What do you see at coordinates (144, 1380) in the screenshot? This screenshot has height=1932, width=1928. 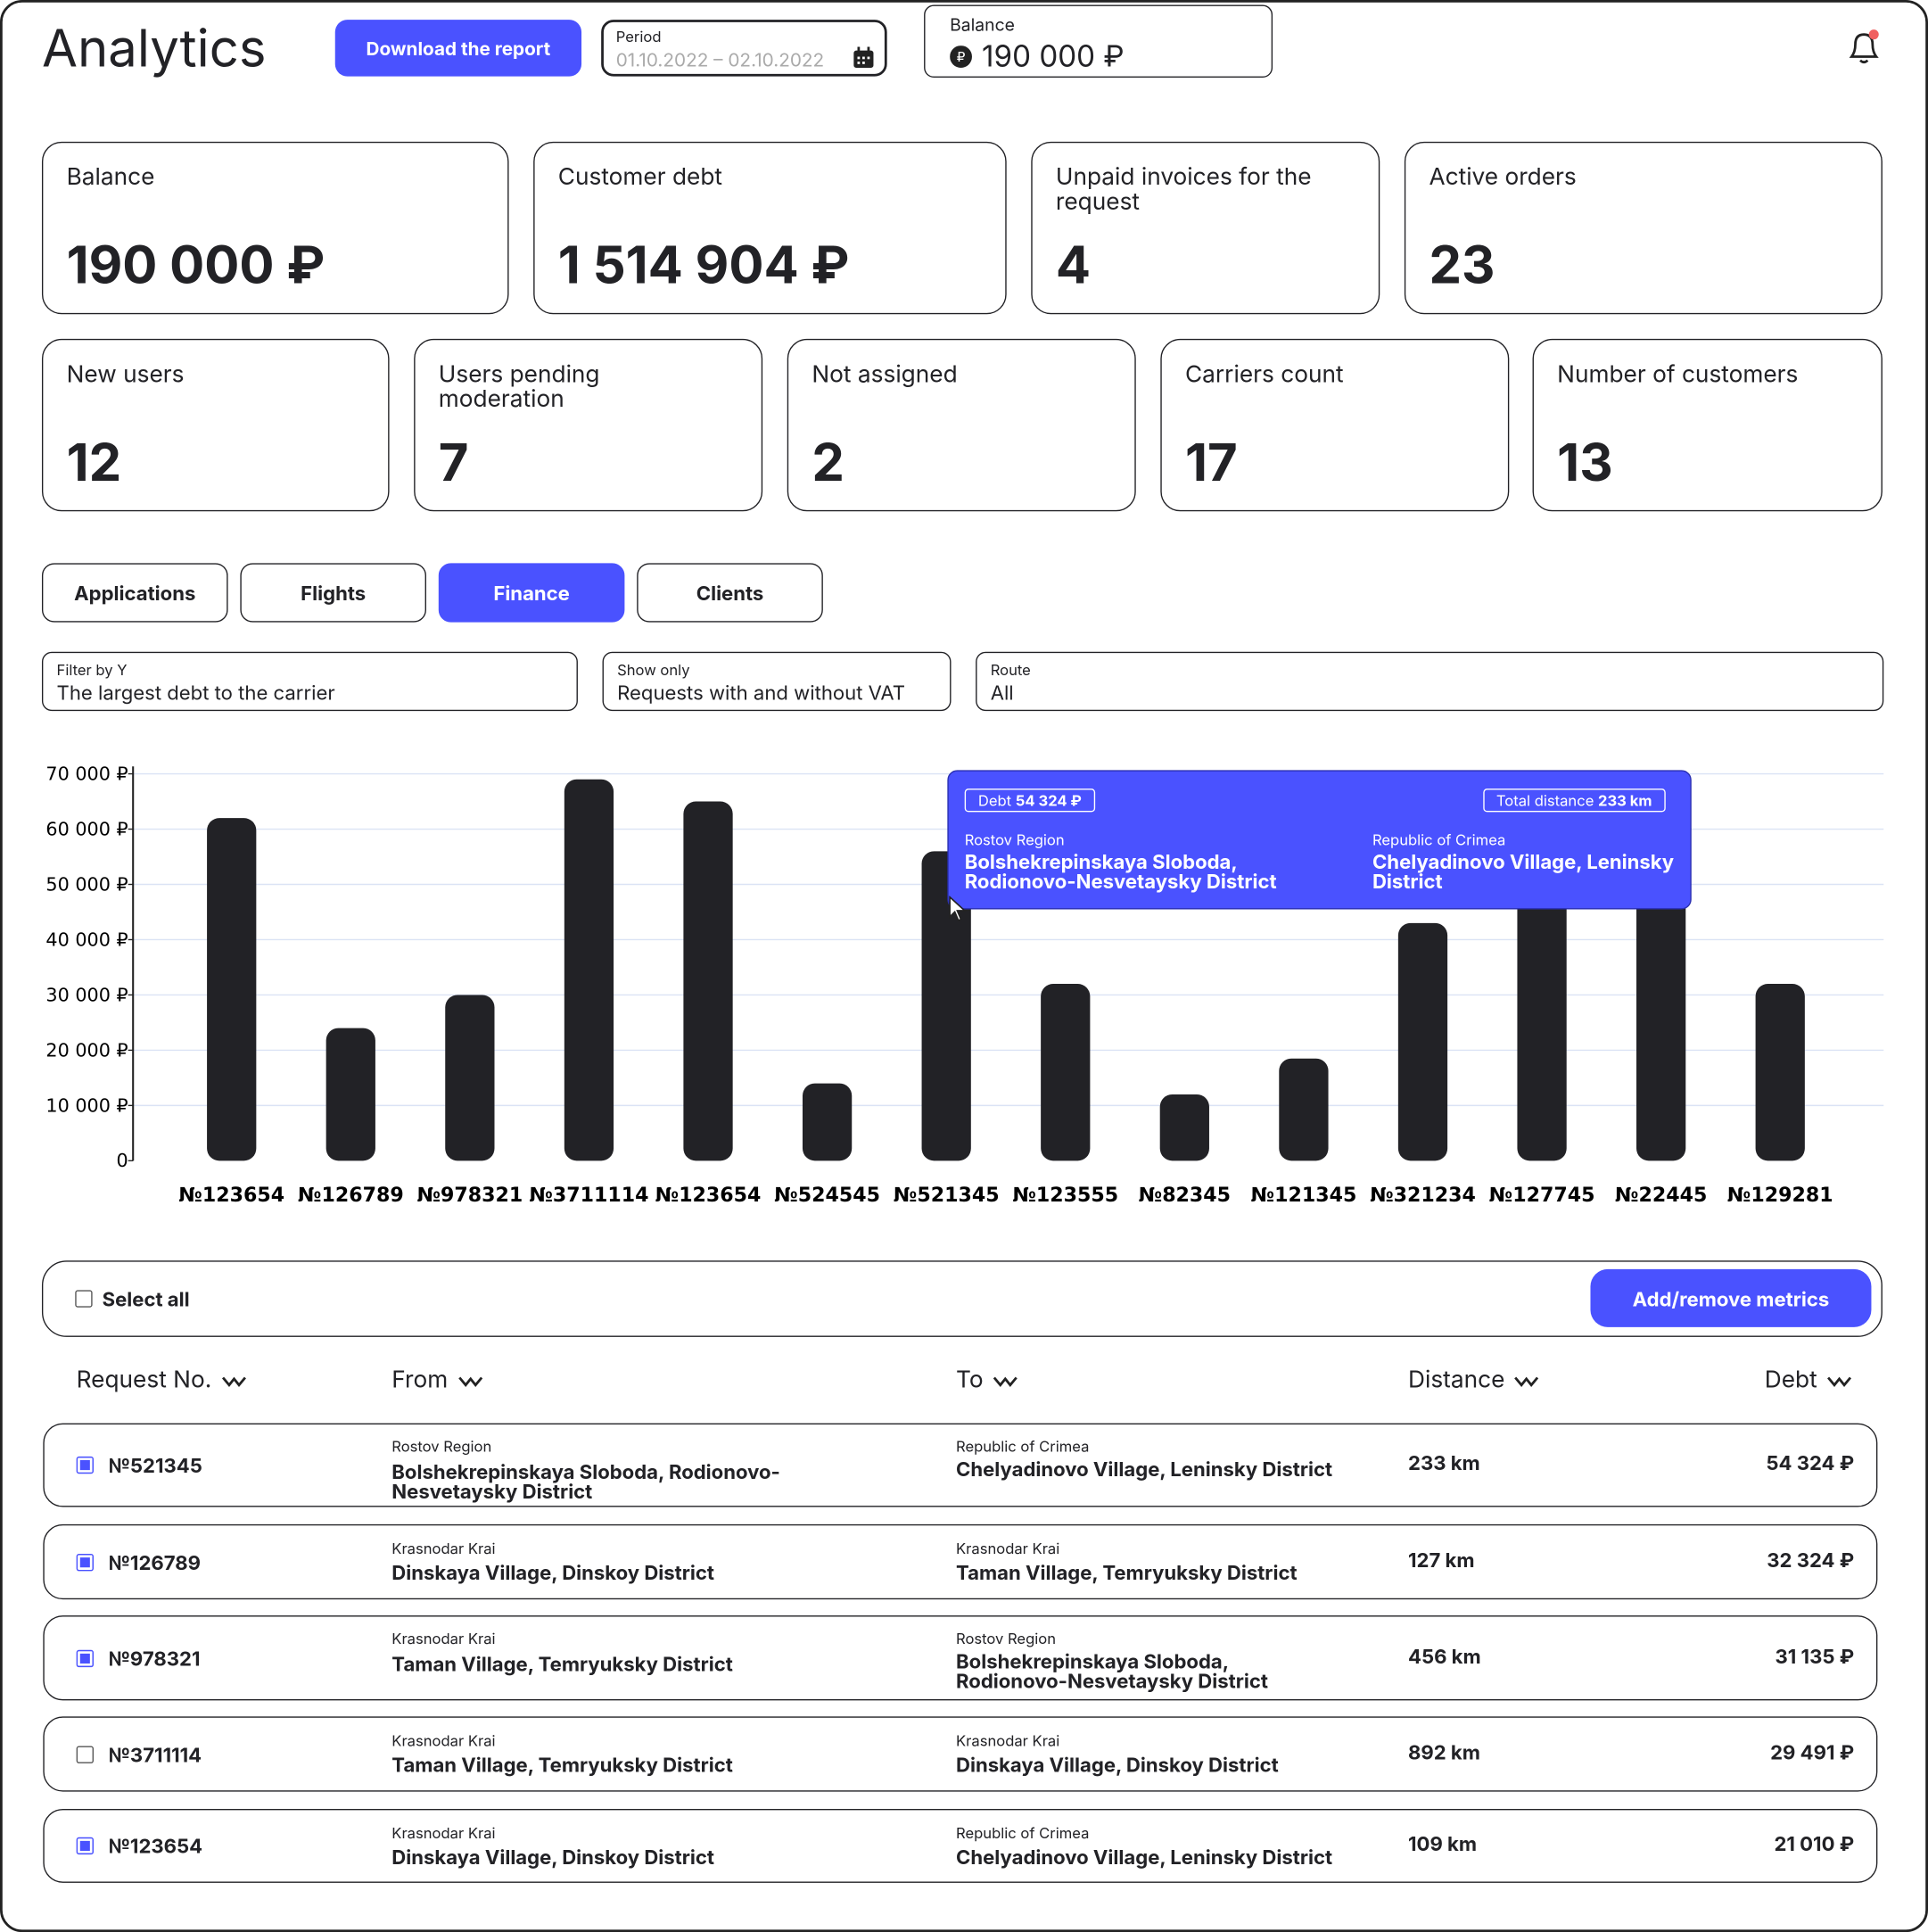 I see `column-title: Request No.` at bounding box center [144, 1380].